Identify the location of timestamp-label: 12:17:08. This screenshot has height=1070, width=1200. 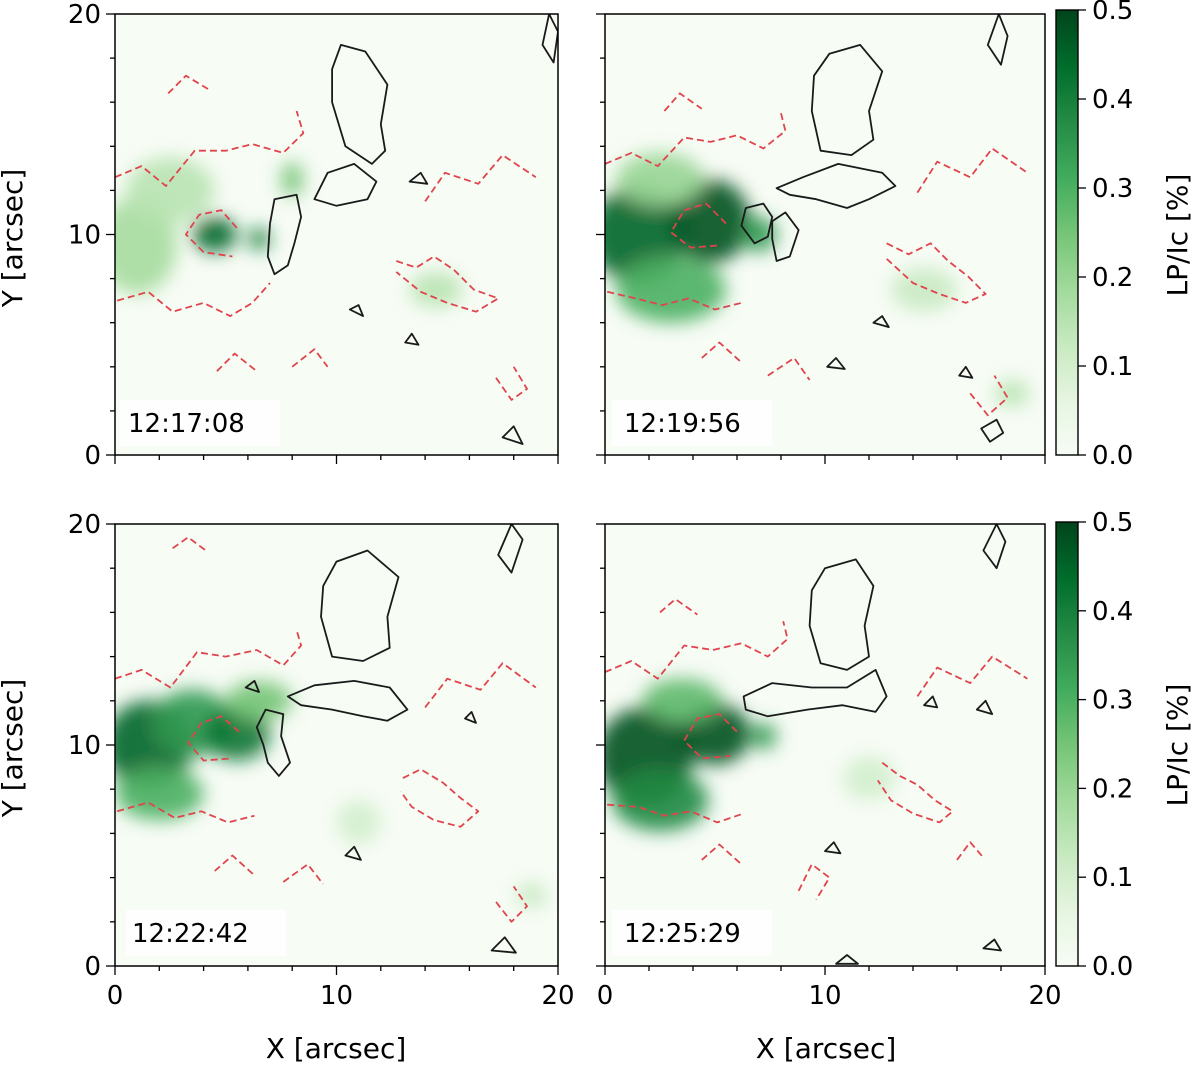
(186, 424).